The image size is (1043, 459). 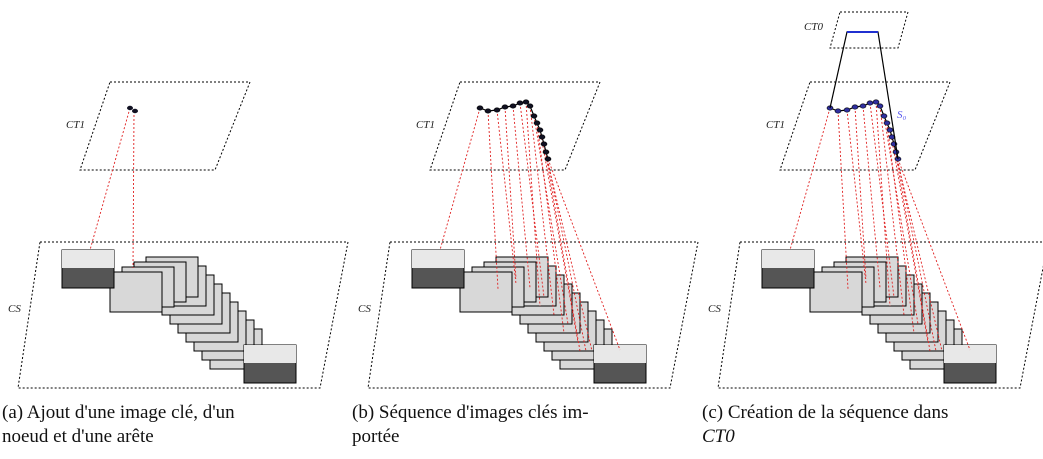 I want to click on caption-line: (c) Création de la séquence dans, so click(x=825, y=412).